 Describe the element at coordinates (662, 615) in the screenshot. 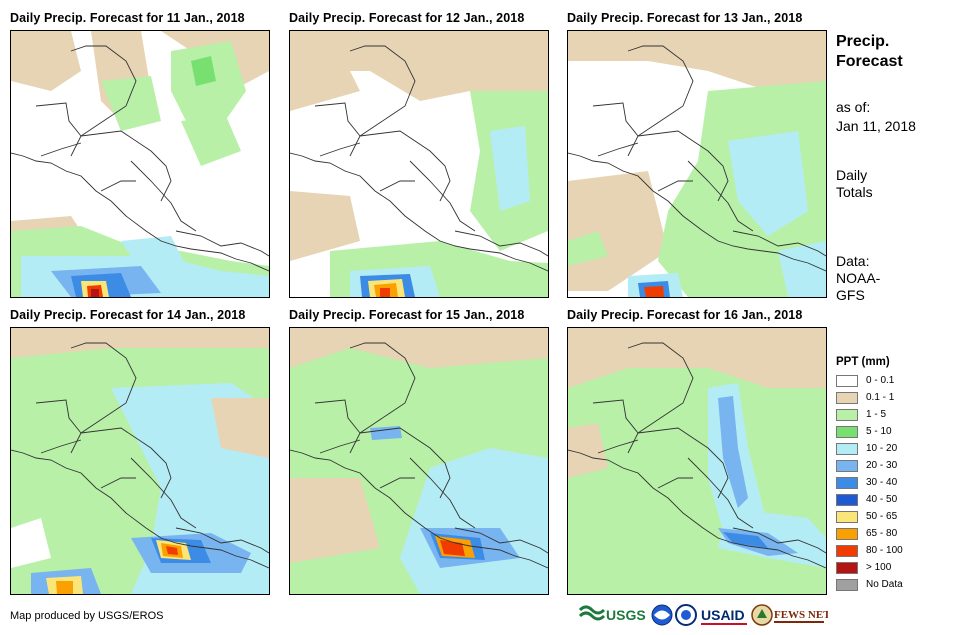

I see `noaa-logo` at that location.